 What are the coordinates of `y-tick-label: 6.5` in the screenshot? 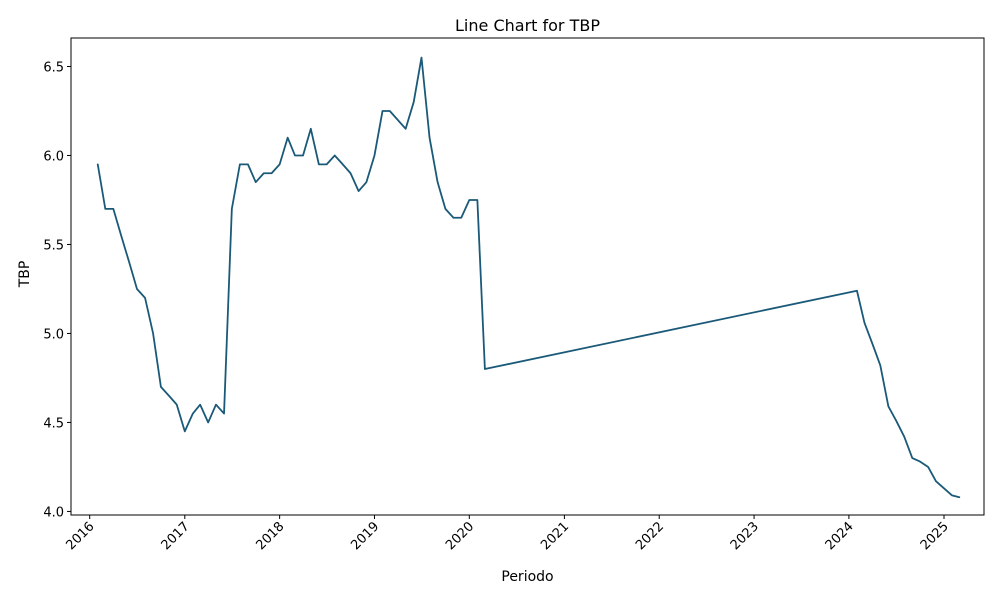 It's located at (53, 67).